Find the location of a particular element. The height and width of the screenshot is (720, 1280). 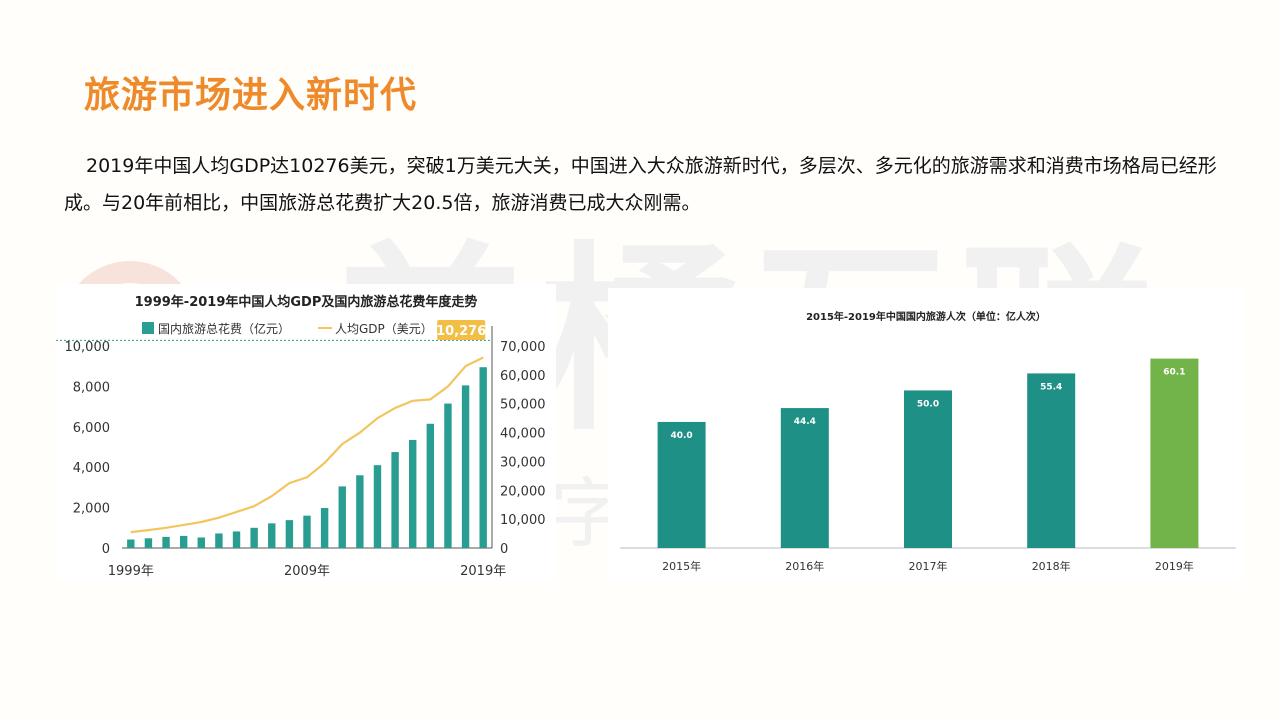

x-tick-label: 2016年 is located at coordinates (804, 566).